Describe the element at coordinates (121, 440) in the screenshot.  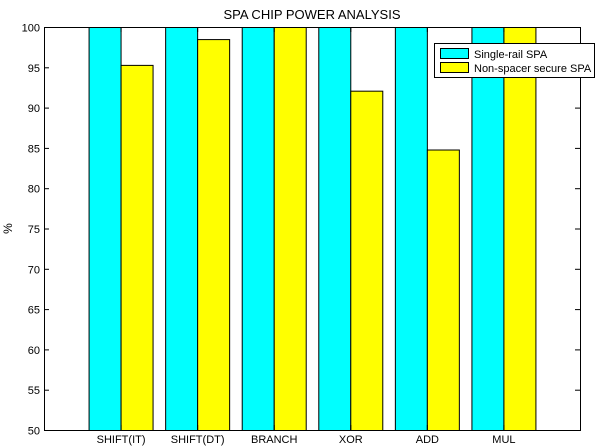
I see `x-tick-label-0: SHIFT(IT)` at that location.